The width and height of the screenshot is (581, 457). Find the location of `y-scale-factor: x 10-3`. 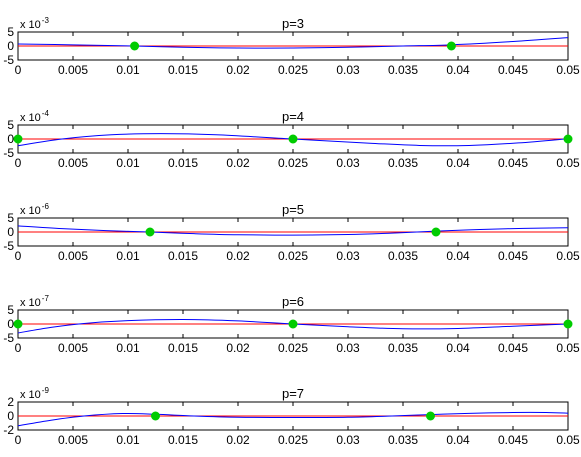

y-scale-factor: x 10-3 is located at coordinates (34, 23).